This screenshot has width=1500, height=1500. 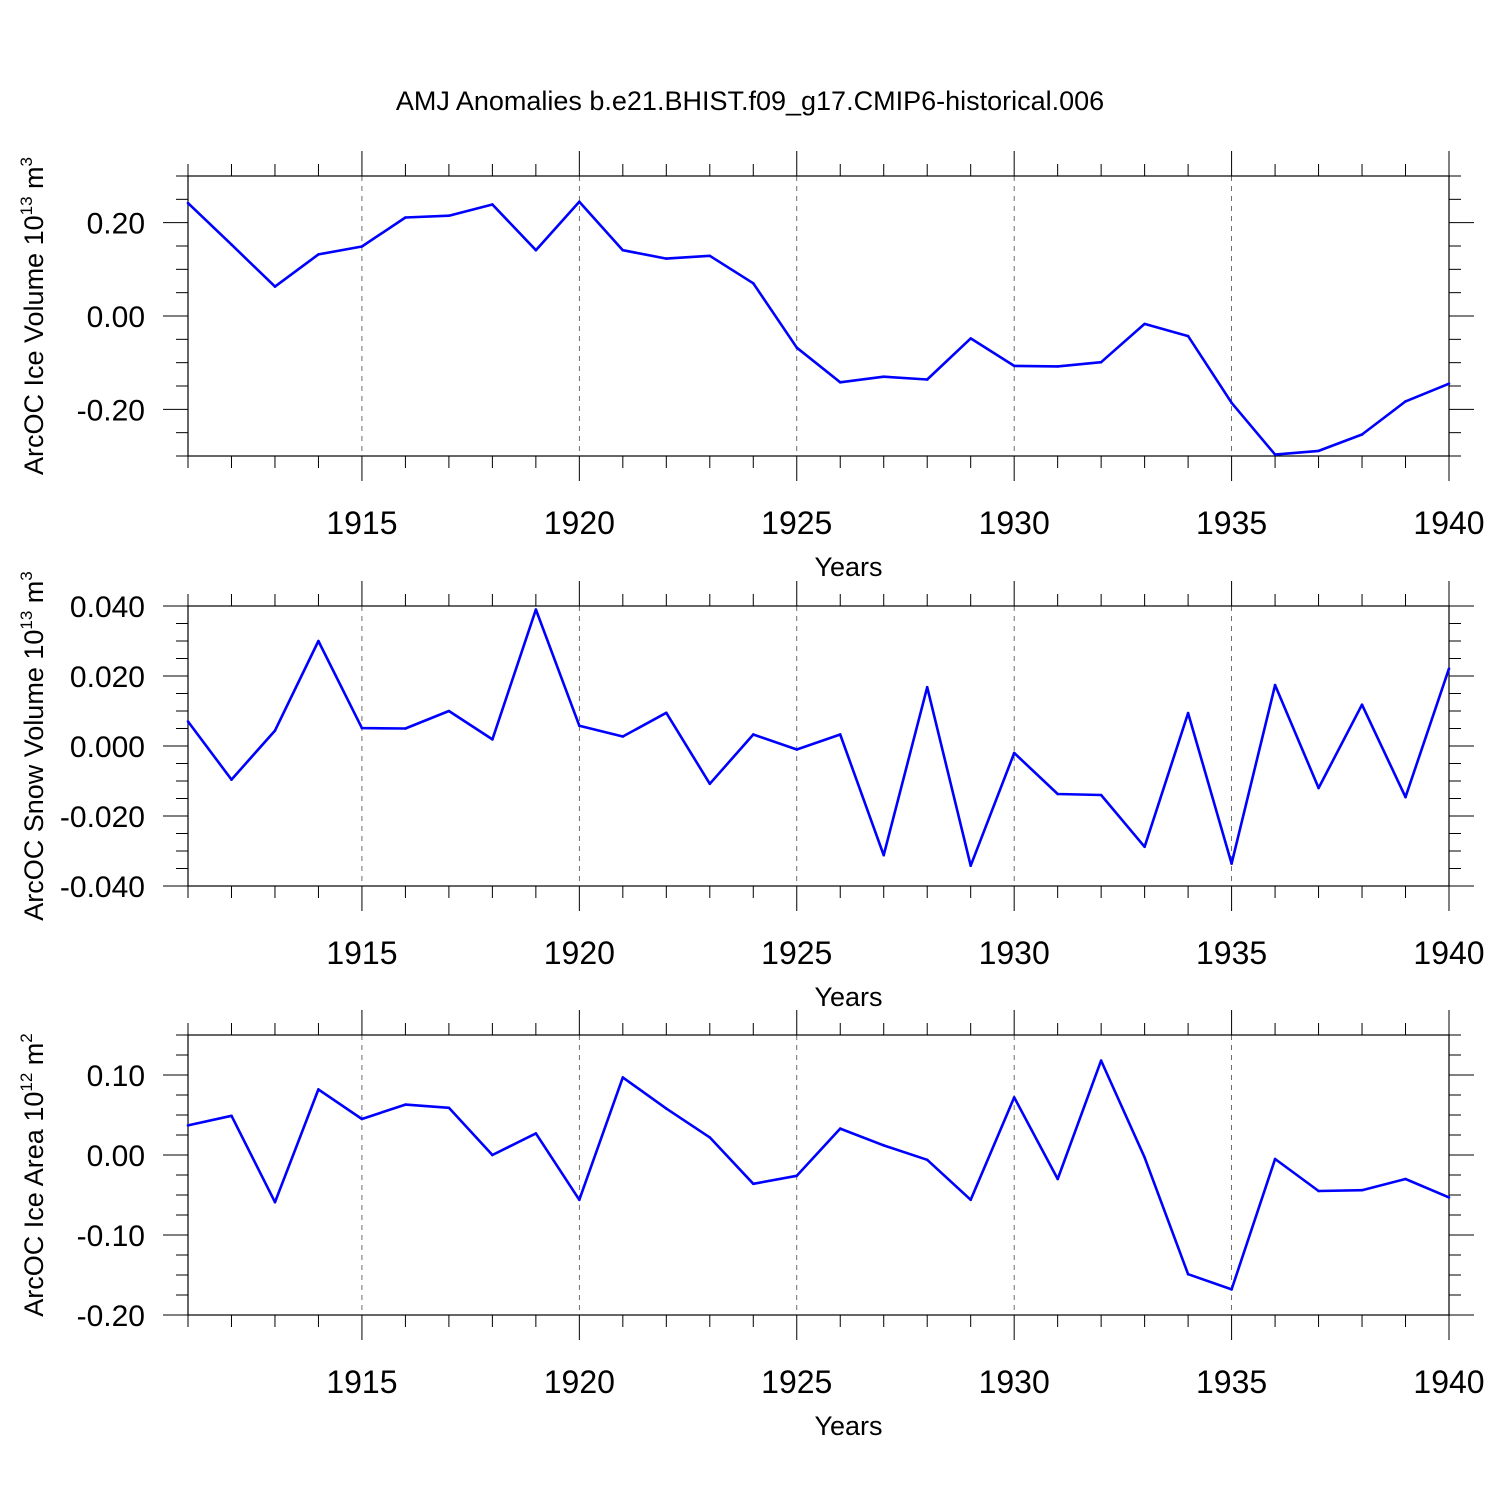 What do you see at coordinates (1101, 1060) in the screenshot?
I see `data-point-1932` at bounding box center [1101, 1060].